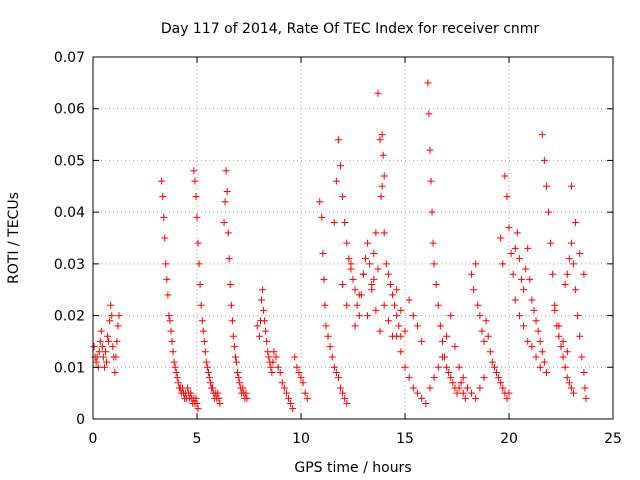 The image size is (640, 480). I want to click on y-tick-label: 0.06, so click(69, 110).